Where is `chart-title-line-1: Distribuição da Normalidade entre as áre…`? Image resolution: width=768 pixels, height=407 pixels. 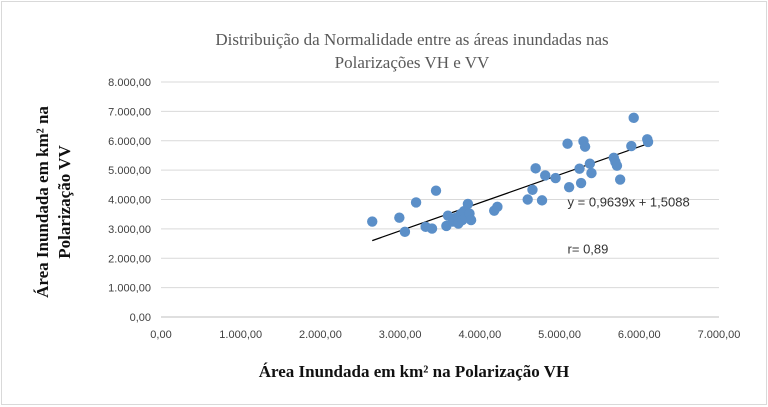
chart-title-line-1: Distribuição da Normalidade entre as áre… is located at coordinates (411, 39).